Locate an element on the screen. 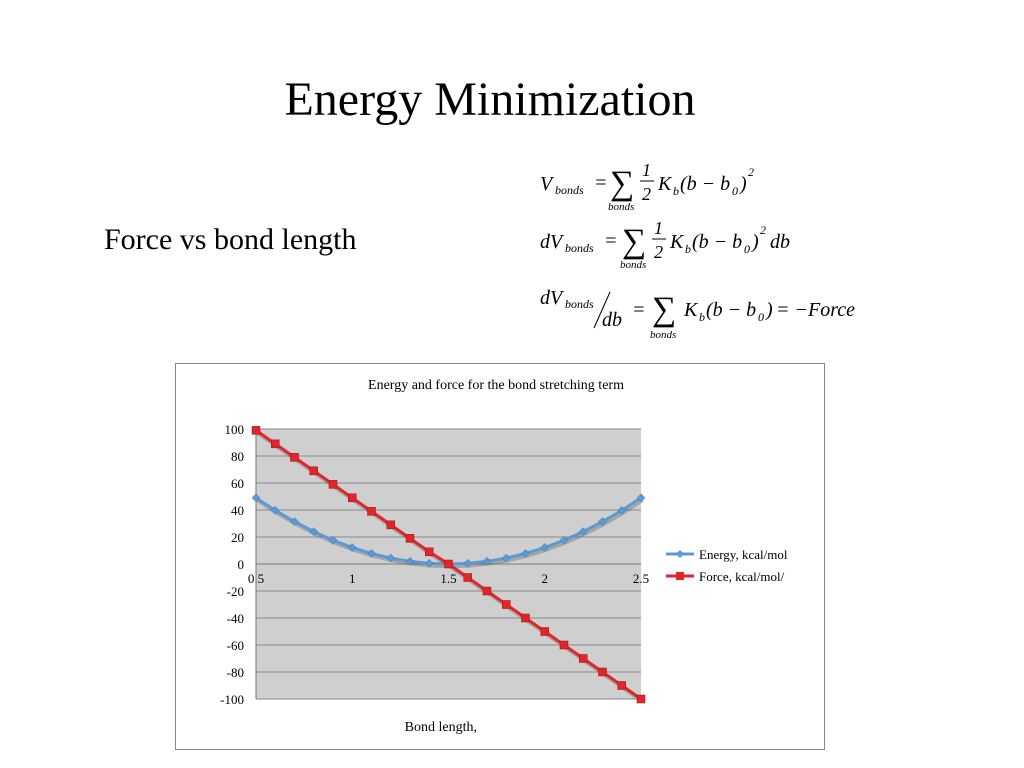 This screenshot has width=1024, height=768. x-tick-label-2: 1.5 is located at coordinates (448, 578).